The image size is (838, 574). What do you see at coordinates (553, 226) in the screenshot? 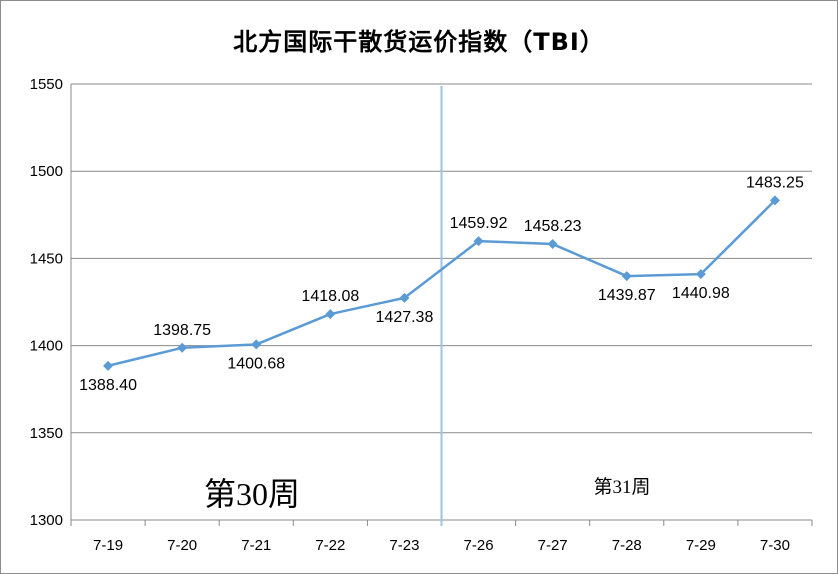
I see `data-label: 1458.23` at bounding box center [553, 226].